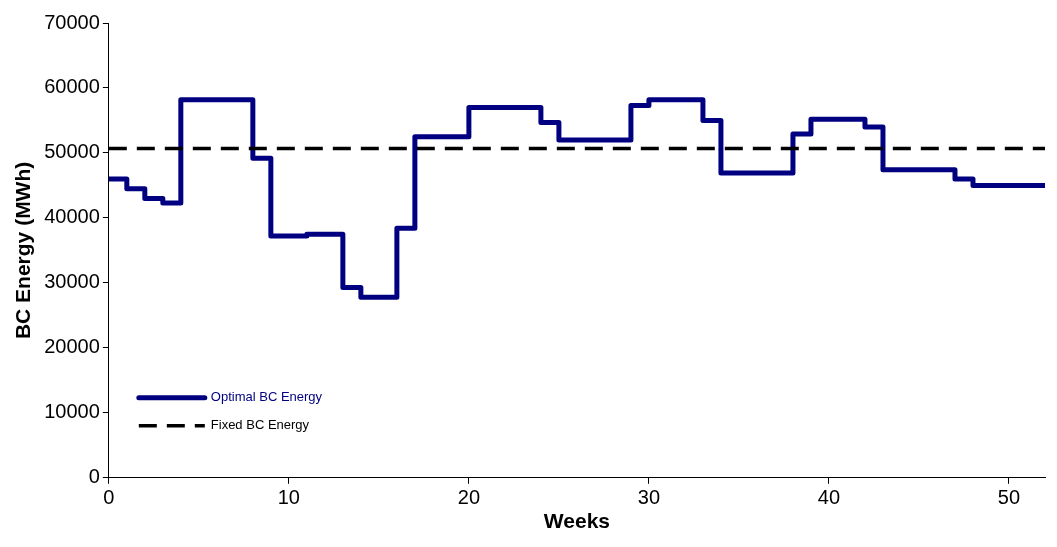 The image size is (1057, 547). What do you see at coordinates (576, 521) in the screenshot?
I see `x-axis-title: Weeks` at bounding box center [576, 521].